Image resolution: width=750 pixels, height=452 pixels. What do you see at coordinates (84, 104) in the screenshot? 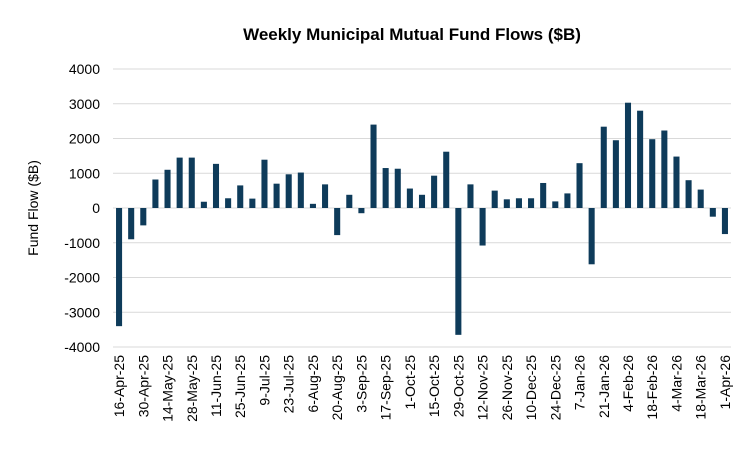
I see `y-tick-label: 3000` at bounding box center [84, 104].